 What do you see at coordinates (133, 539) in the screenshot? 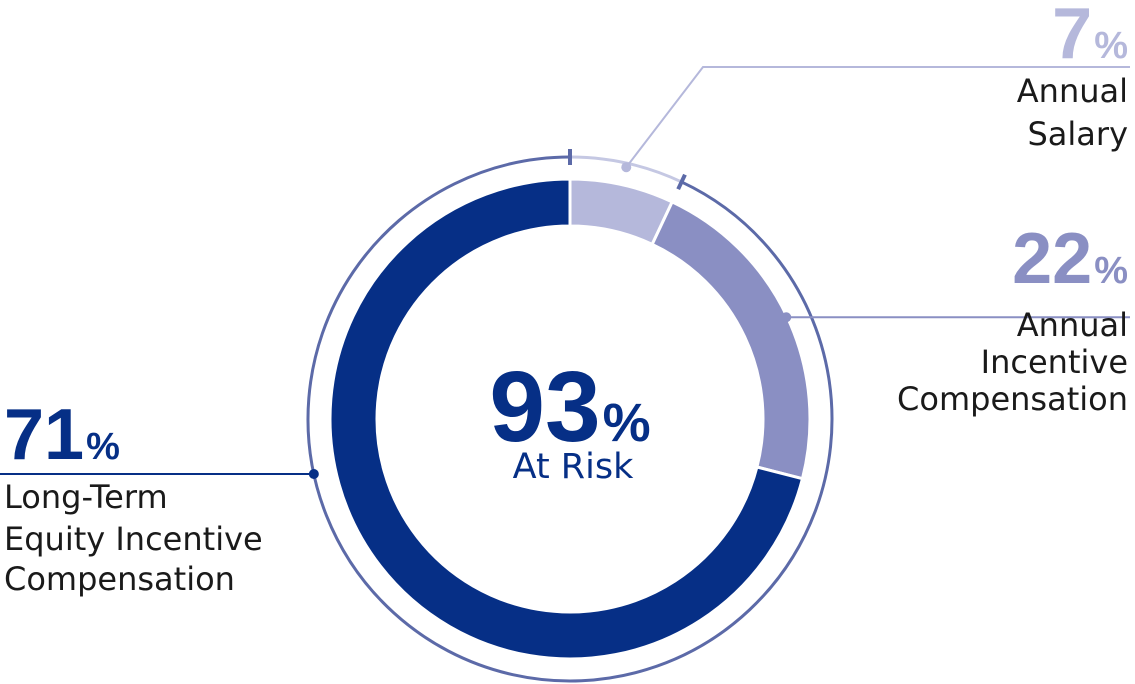
I see `slice-label-line: Equity Incentive` at bounding box center [133, 539].